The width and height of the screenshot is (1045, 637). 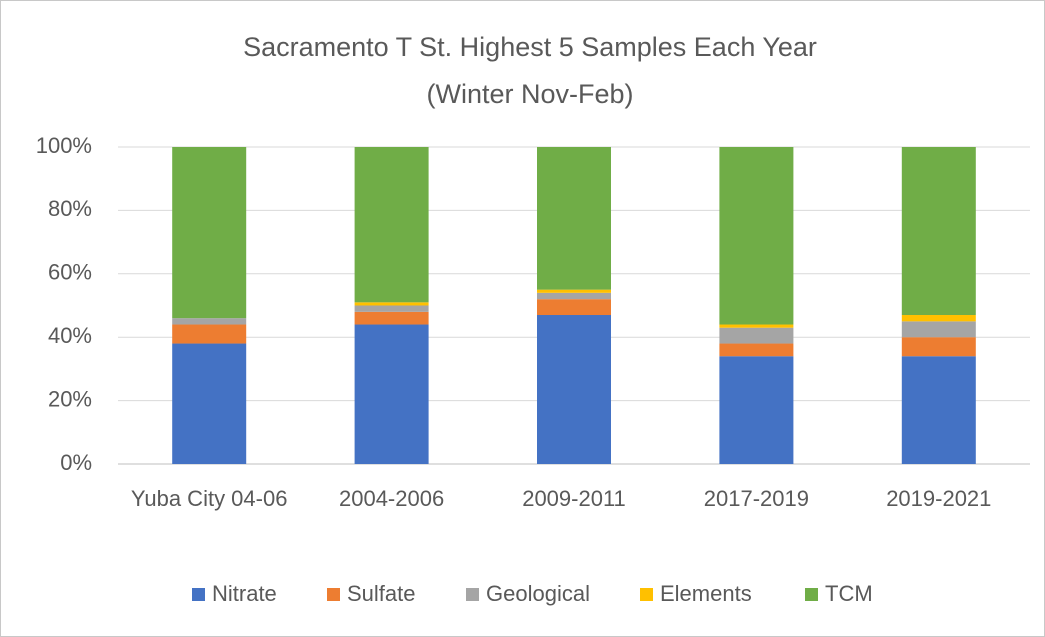 What do you see at coordinates (939, 498) in the screenshot?
I see `x-tick-label: 2019-2021` at bounding box center [939, 498].